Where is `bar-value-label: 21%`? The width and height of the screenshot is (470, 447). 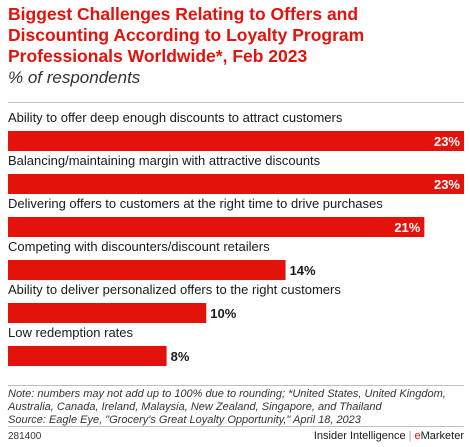 bar-value-label: 21% is located at coordinates (407, 227).